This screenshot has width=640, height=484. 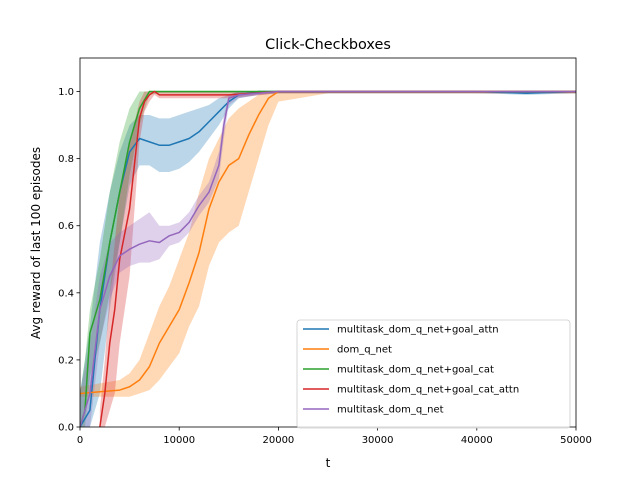 What do you see at coordinates (364, 350) in the screenshot?
I see `legend-label: dom_q_net` at bounding box center [364, 350].